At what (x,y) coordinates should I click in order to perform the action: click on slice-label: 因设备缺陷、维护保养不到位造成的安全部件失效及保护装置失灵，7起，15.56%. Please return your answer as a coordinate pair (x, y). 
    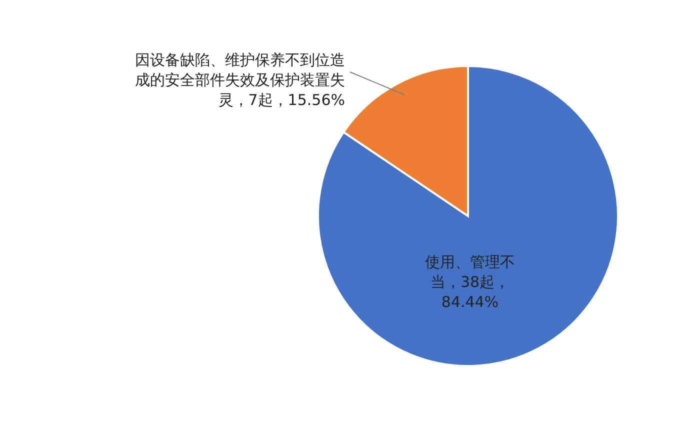
    Looking at the image, I should click on (240, 80).